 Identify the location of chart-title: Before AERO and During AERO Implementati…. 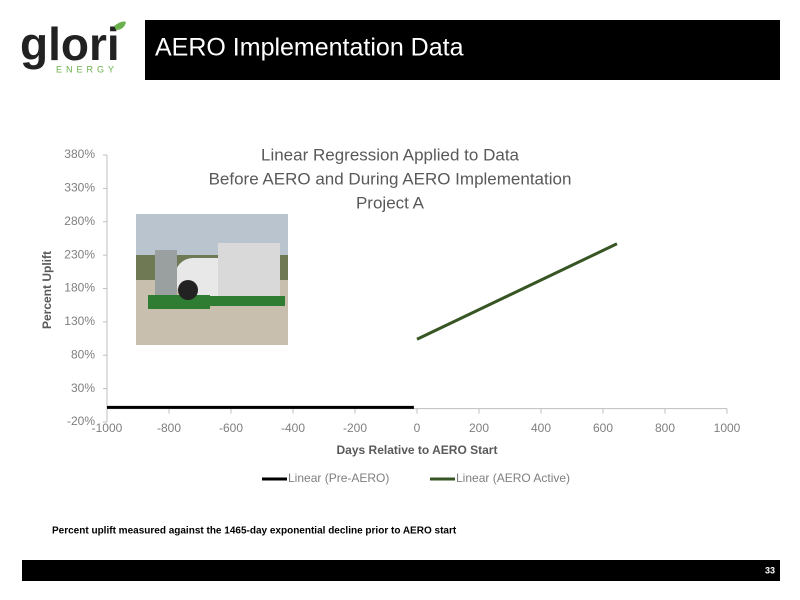
(390, 178).